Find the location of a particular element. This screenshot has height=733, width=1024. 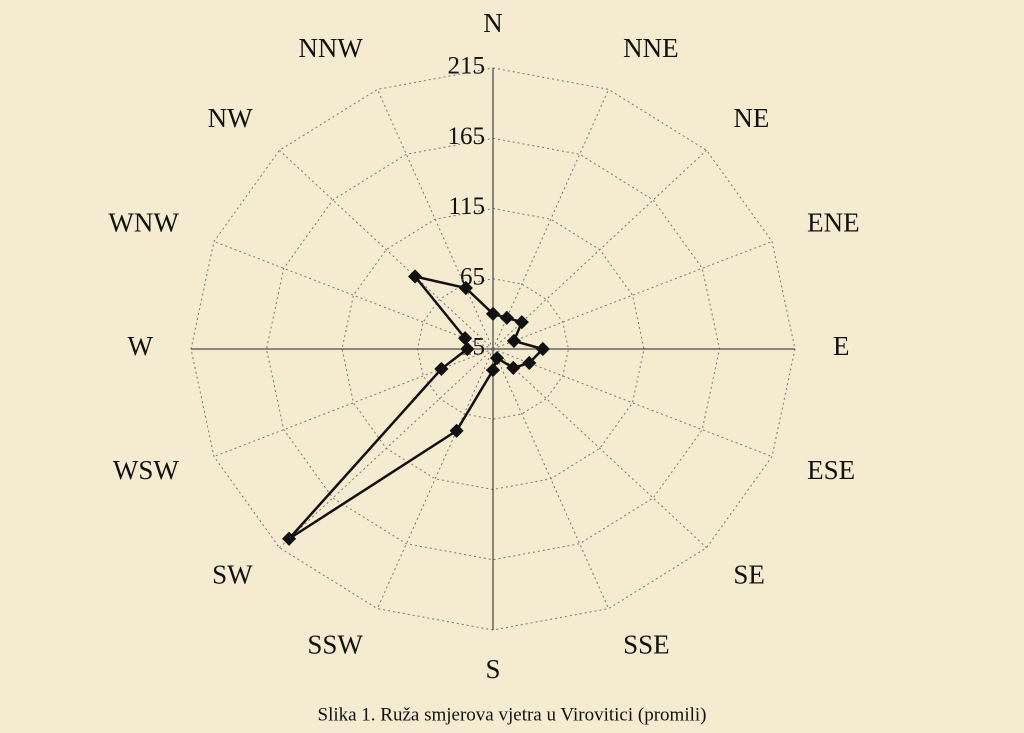

r-tick-label: 165 is located at coordinates (467, 136).